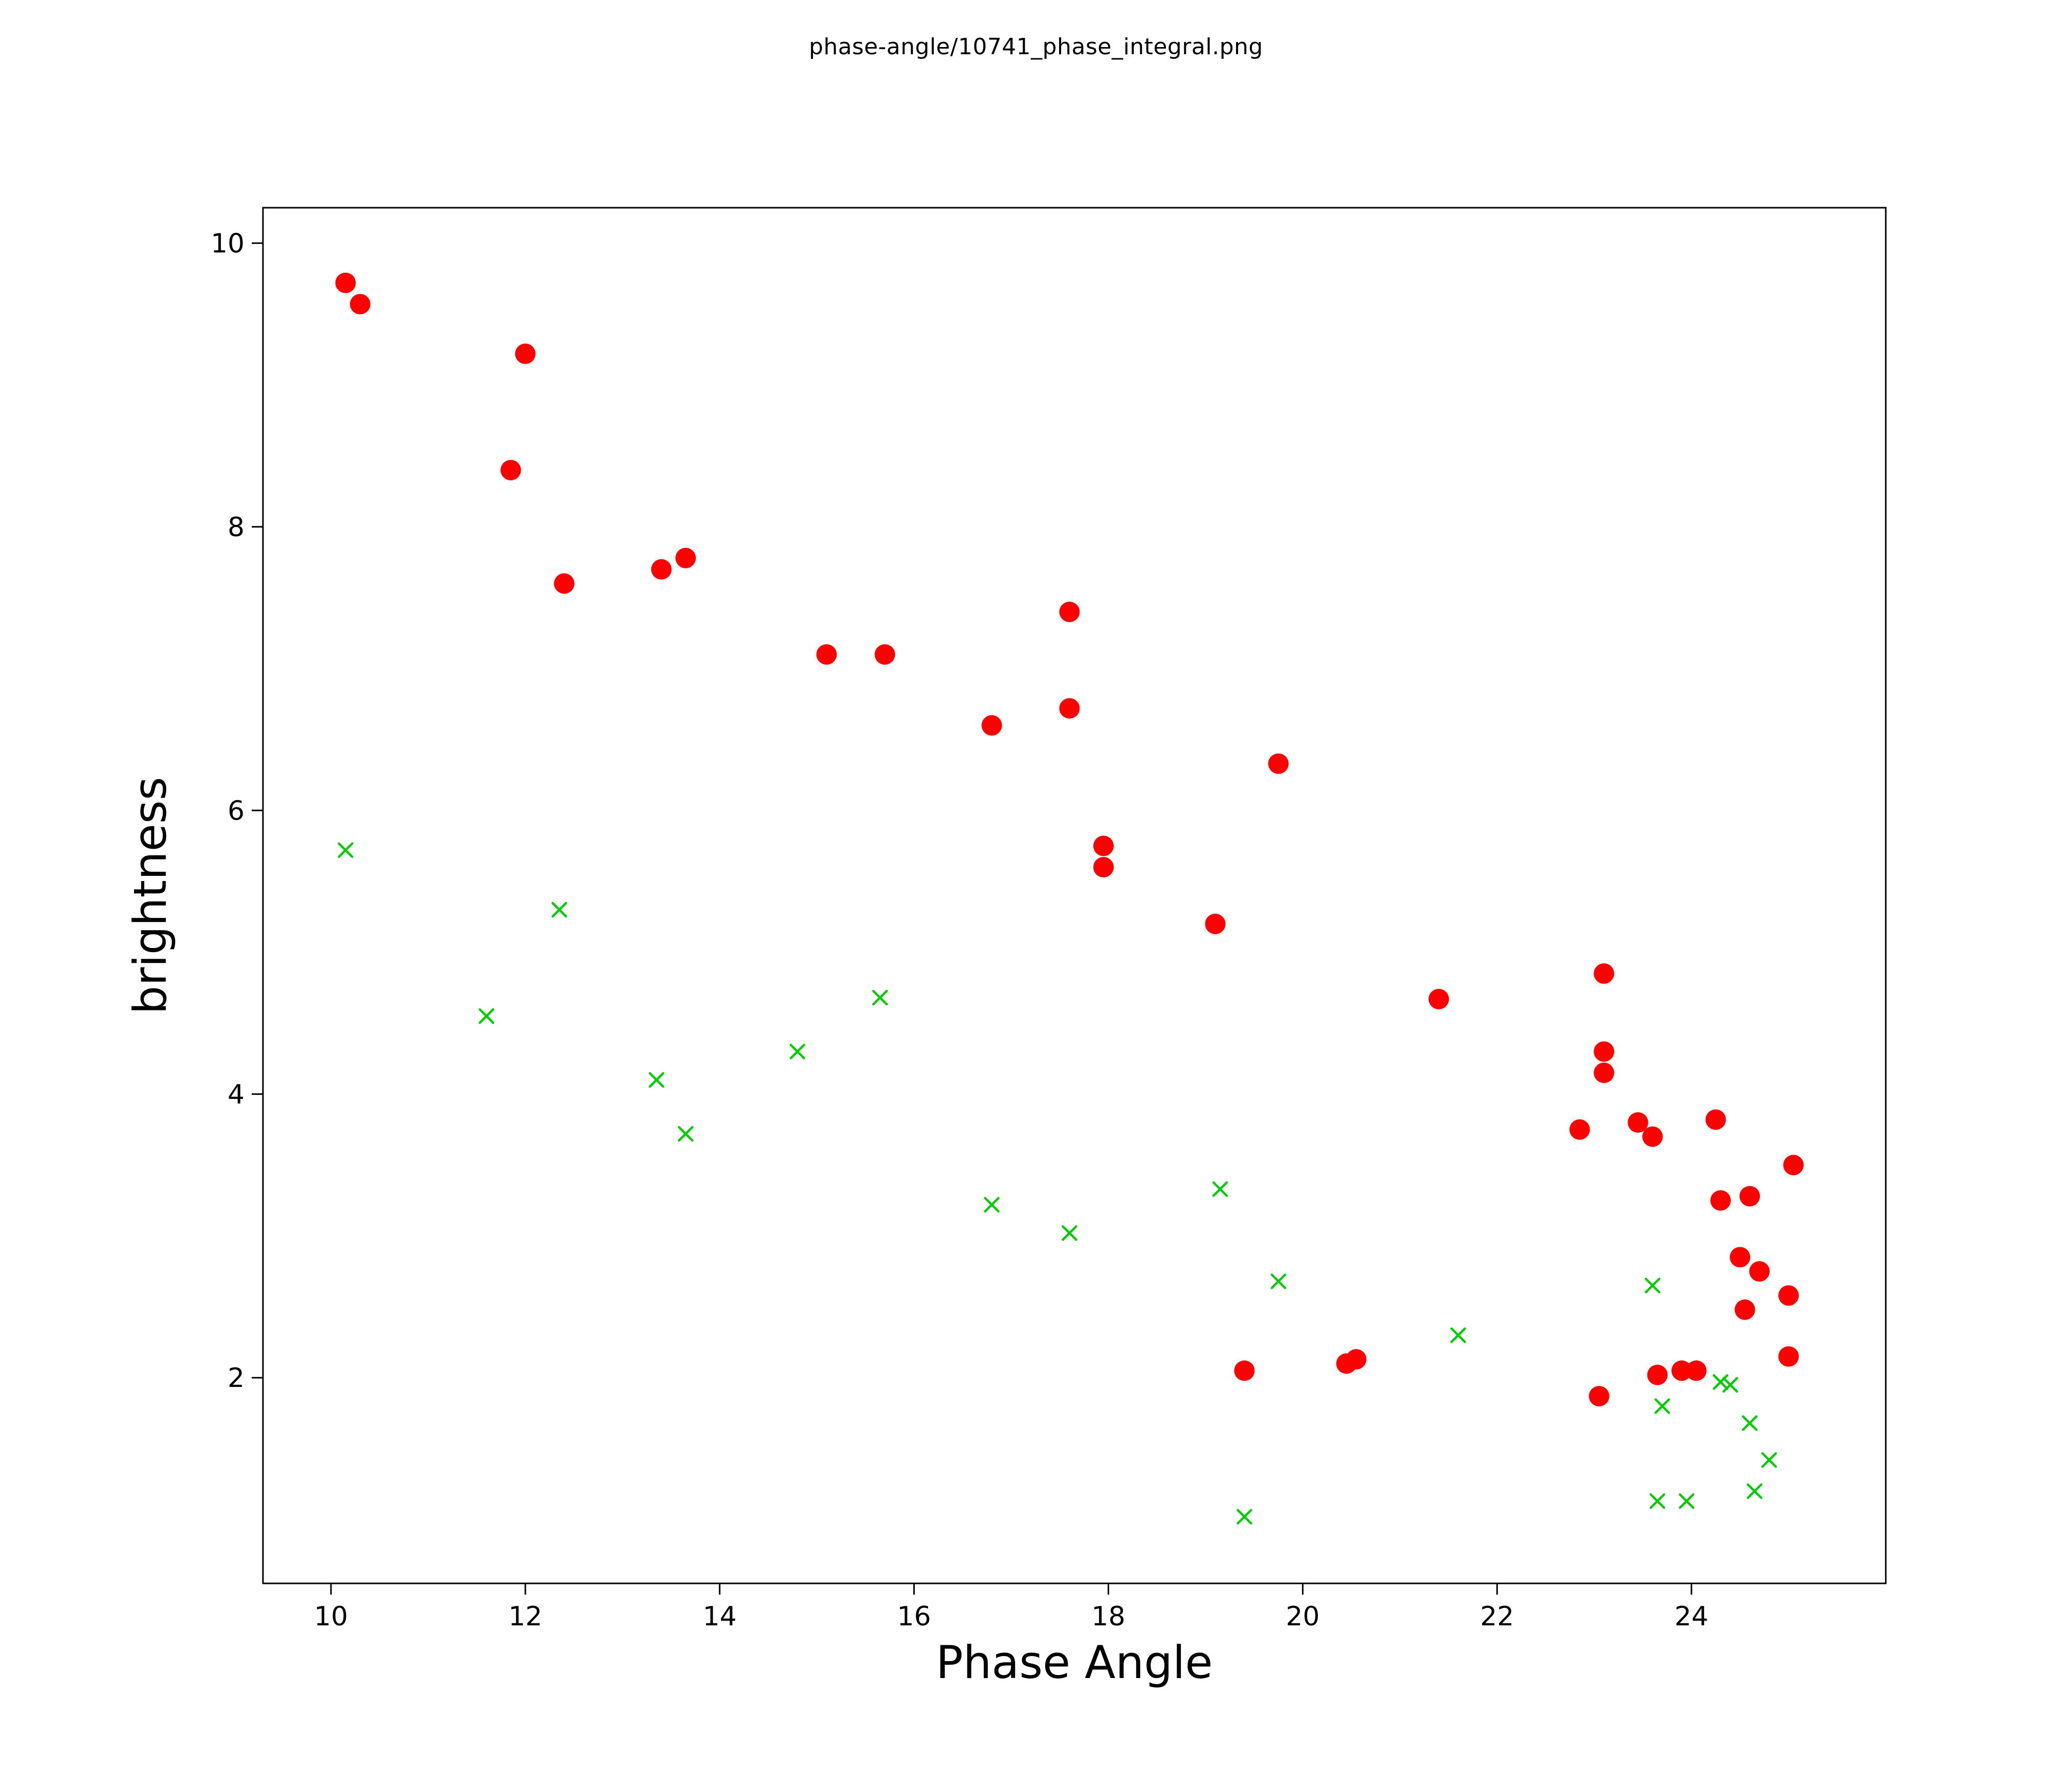 The image size is (2072, 1765). I want to click on y-tick-label: 6, so click(236, 811).